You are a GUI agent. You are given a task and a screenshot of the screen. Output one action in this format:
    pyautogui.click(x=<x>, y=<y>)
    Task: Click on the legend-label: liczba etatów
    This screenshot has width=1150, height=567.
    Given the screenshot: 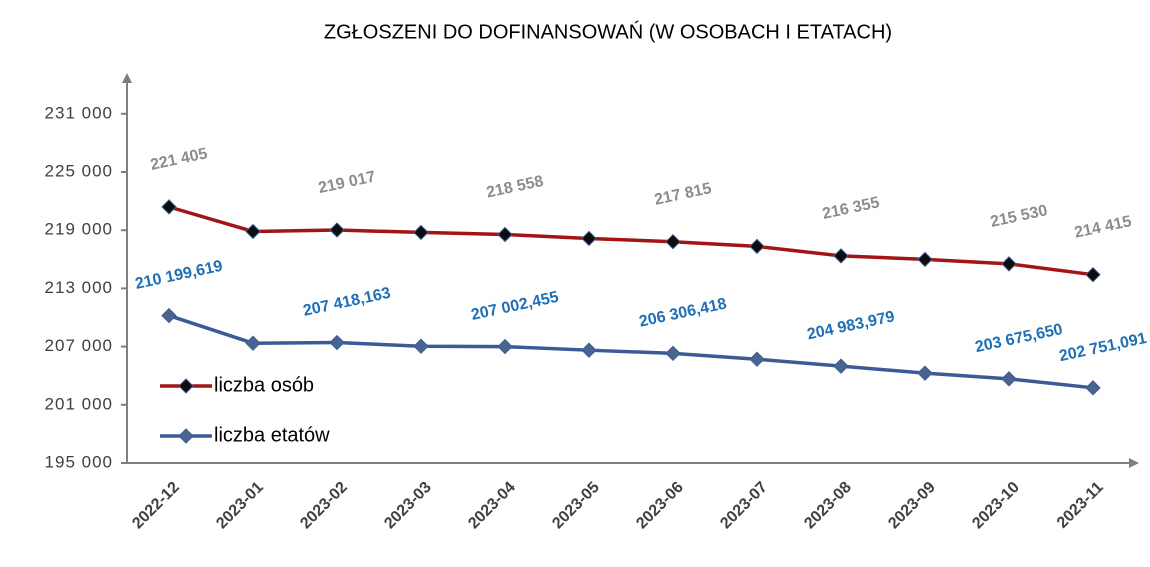 What is the action you would take?
    pyautogui.click(x=272, y=435)
    